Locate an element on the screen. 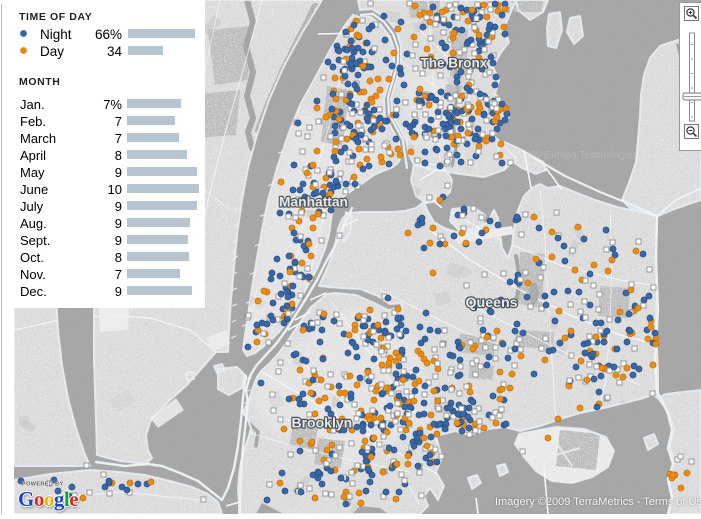  svg-text: Brooklyn is located at coordinates (322, 422).